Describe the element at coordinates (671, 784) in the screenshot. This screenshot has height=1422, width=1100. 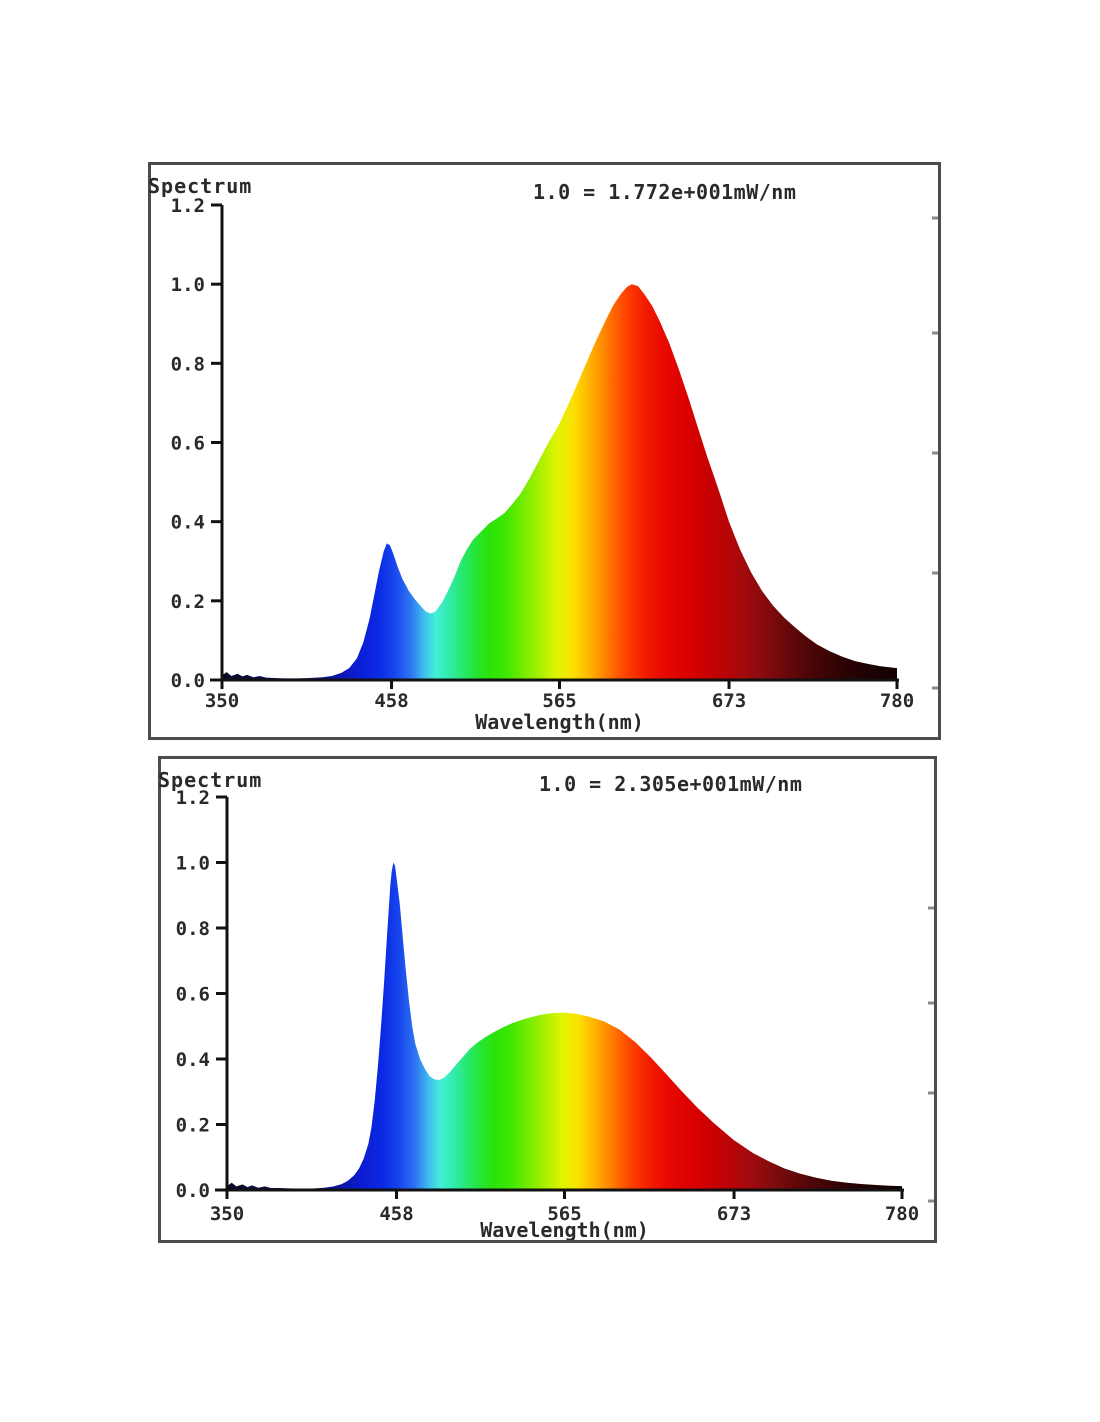
I see `scale-note: 1.0 = 2.305e+001mW/nm` at that location.